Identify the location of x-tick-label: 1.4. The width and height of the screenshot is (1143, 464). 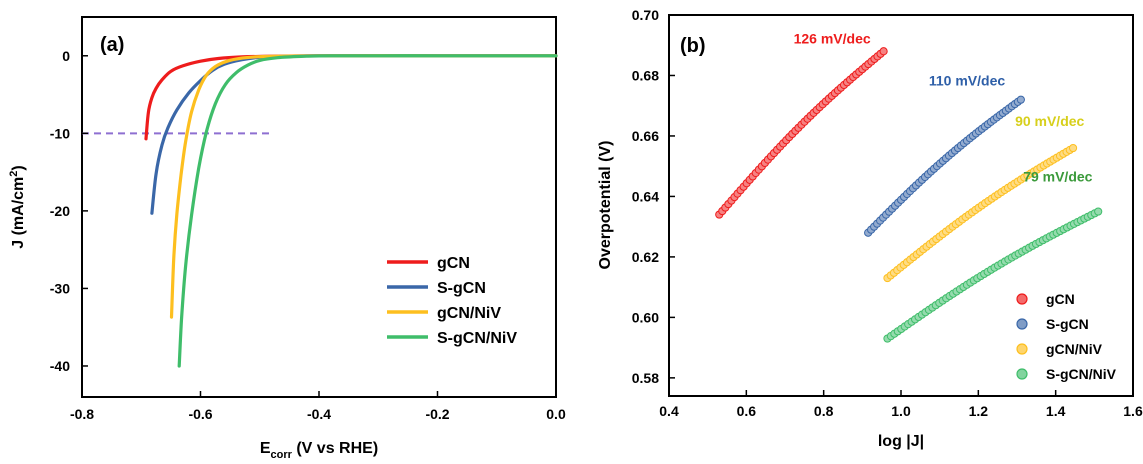
(1056, 411).